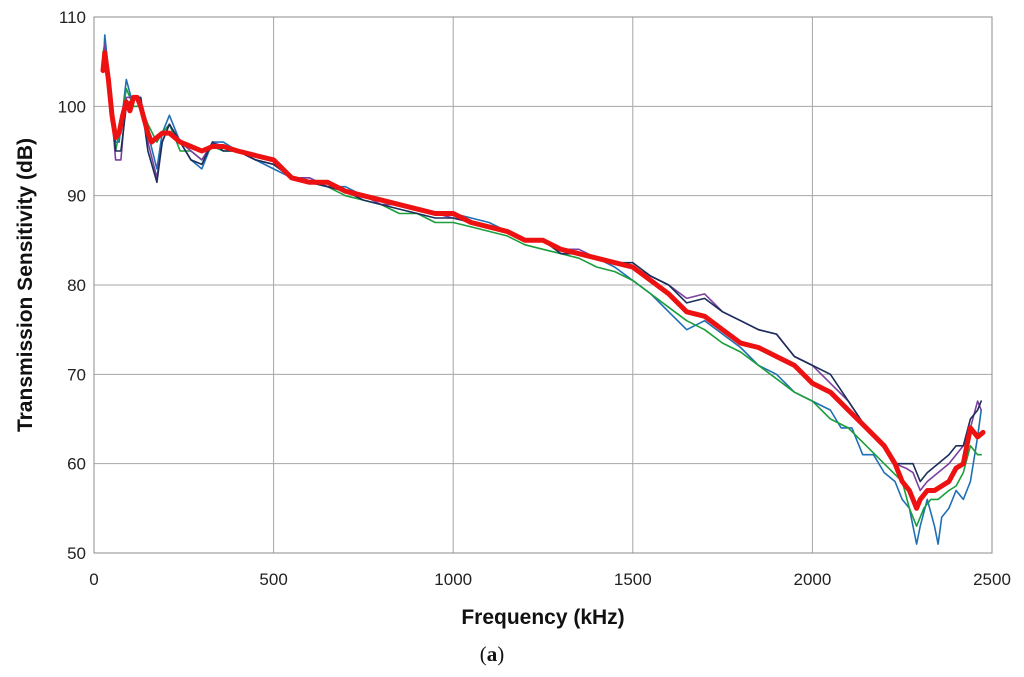  I want to click on caption-open: (, so click(483, 654).